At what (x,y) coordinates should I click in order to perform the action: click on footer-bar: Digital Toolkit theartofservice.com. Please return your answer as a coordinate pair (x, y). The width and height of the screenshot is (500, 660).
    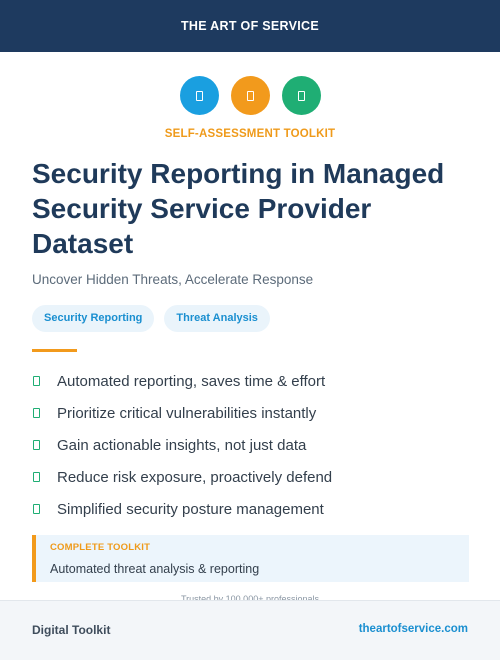
    Looking at the image, I should click on (250, 630).